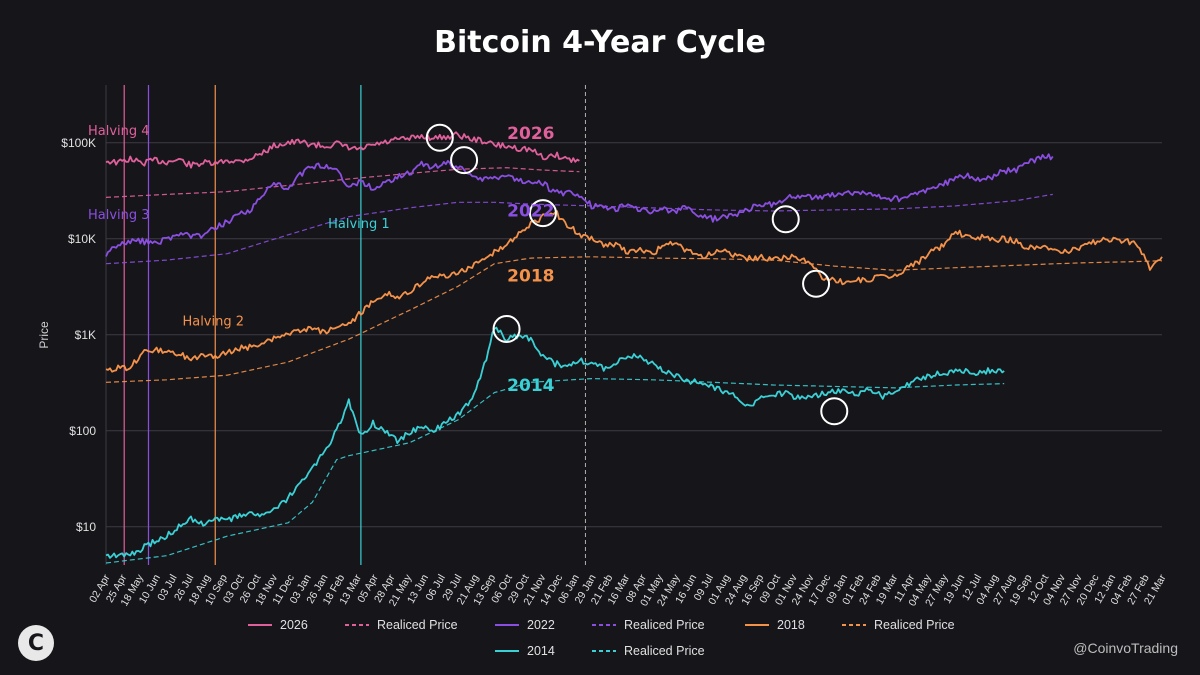  What do you see at coordinates (530, 276) in the screenshot?
I see `series-label-2018: 2018` at bounding box center [530, 276].